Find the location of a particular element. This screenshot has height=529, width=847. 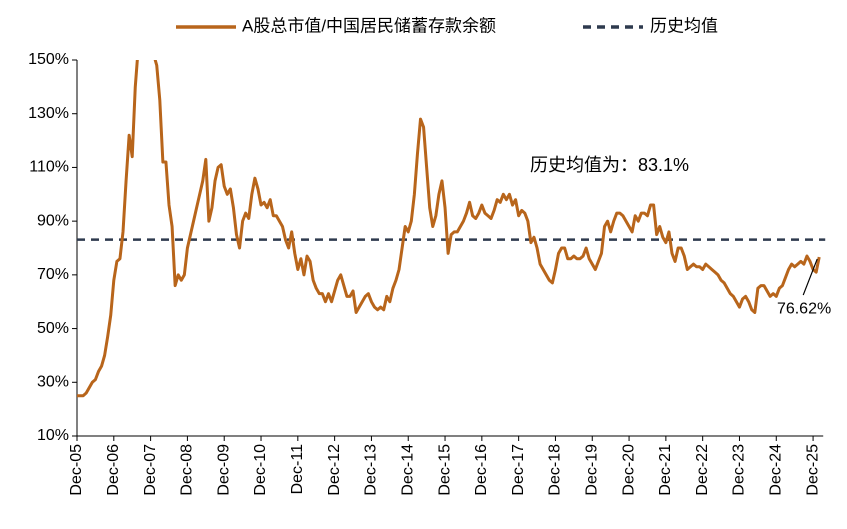

x-tick-label: Dec-05 is located at coordinates (76, 470).